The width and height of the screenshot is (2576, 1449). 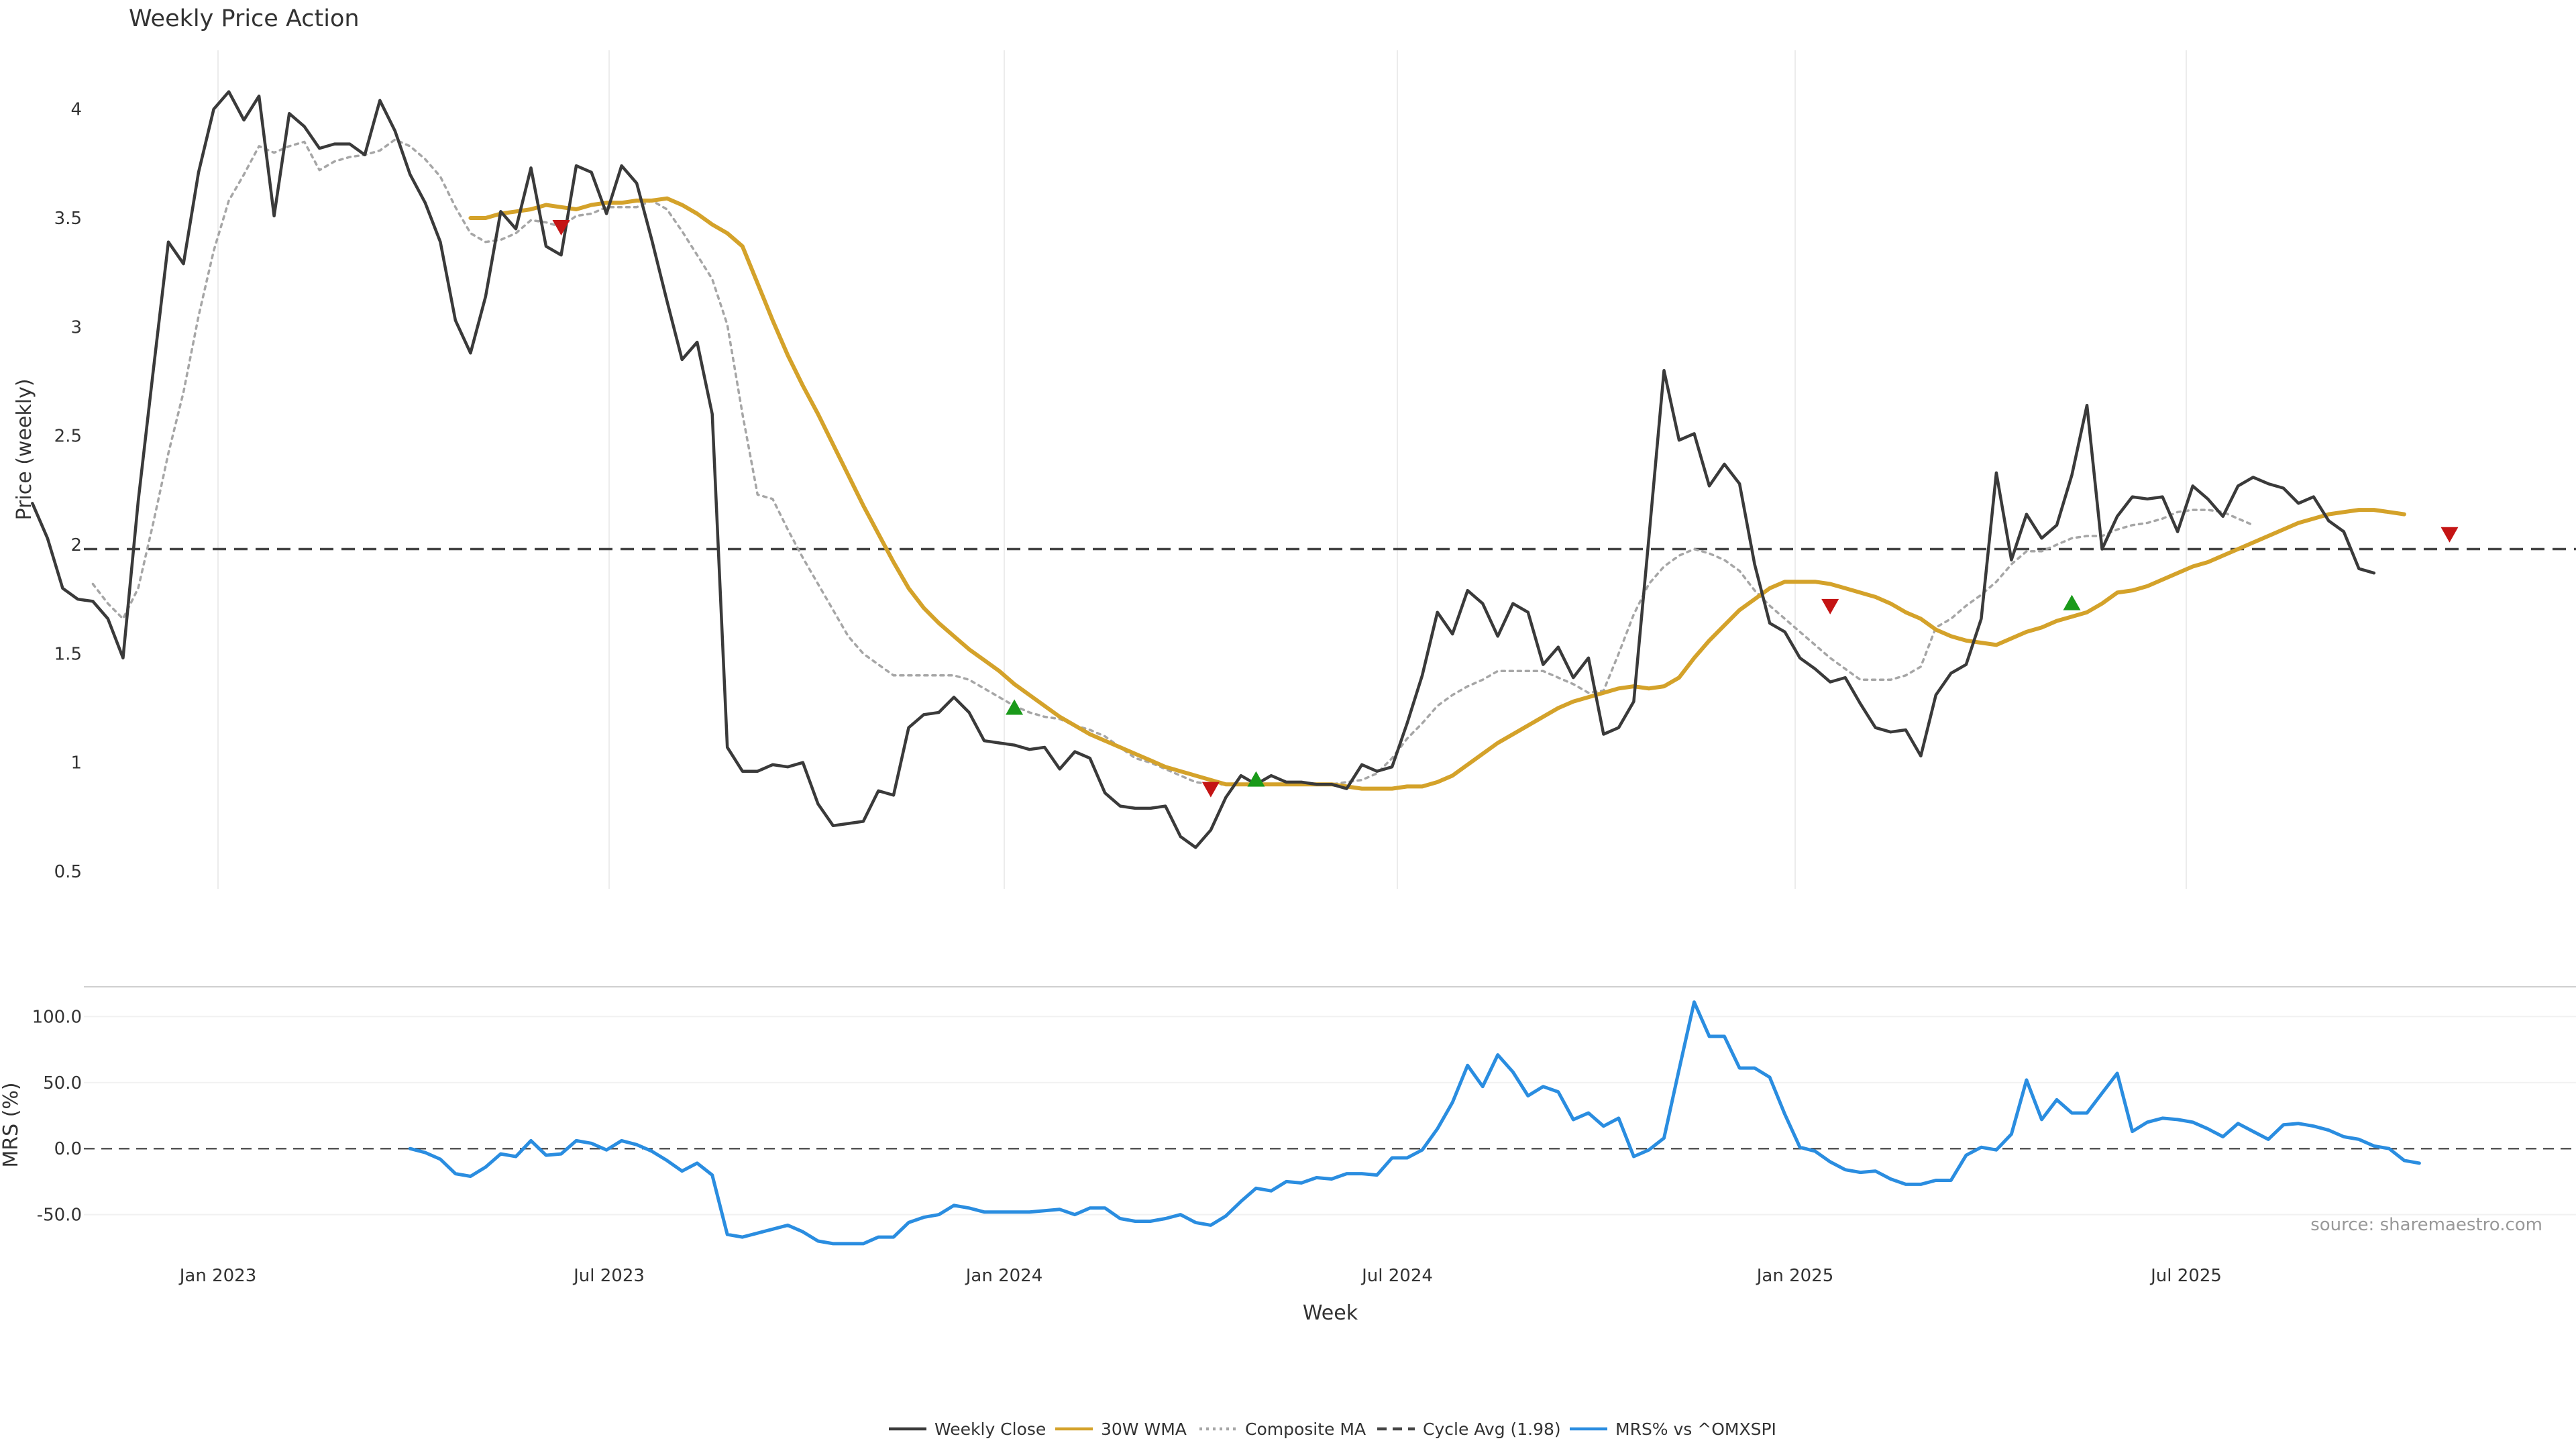 I want to click on mrs-y-tick-label: -50.0, so click(x=59, y=1215).